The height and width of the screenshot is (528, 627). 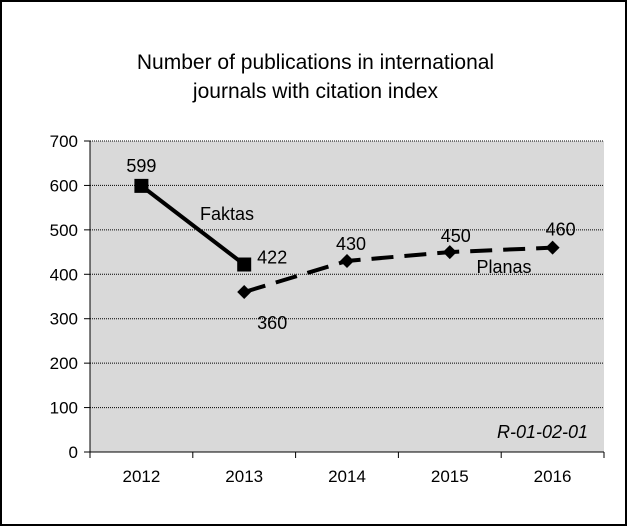 What do you see at coordinates (141, 166) in the screenshot?
I see `data-label: 599` at bounding box center [141, 166].